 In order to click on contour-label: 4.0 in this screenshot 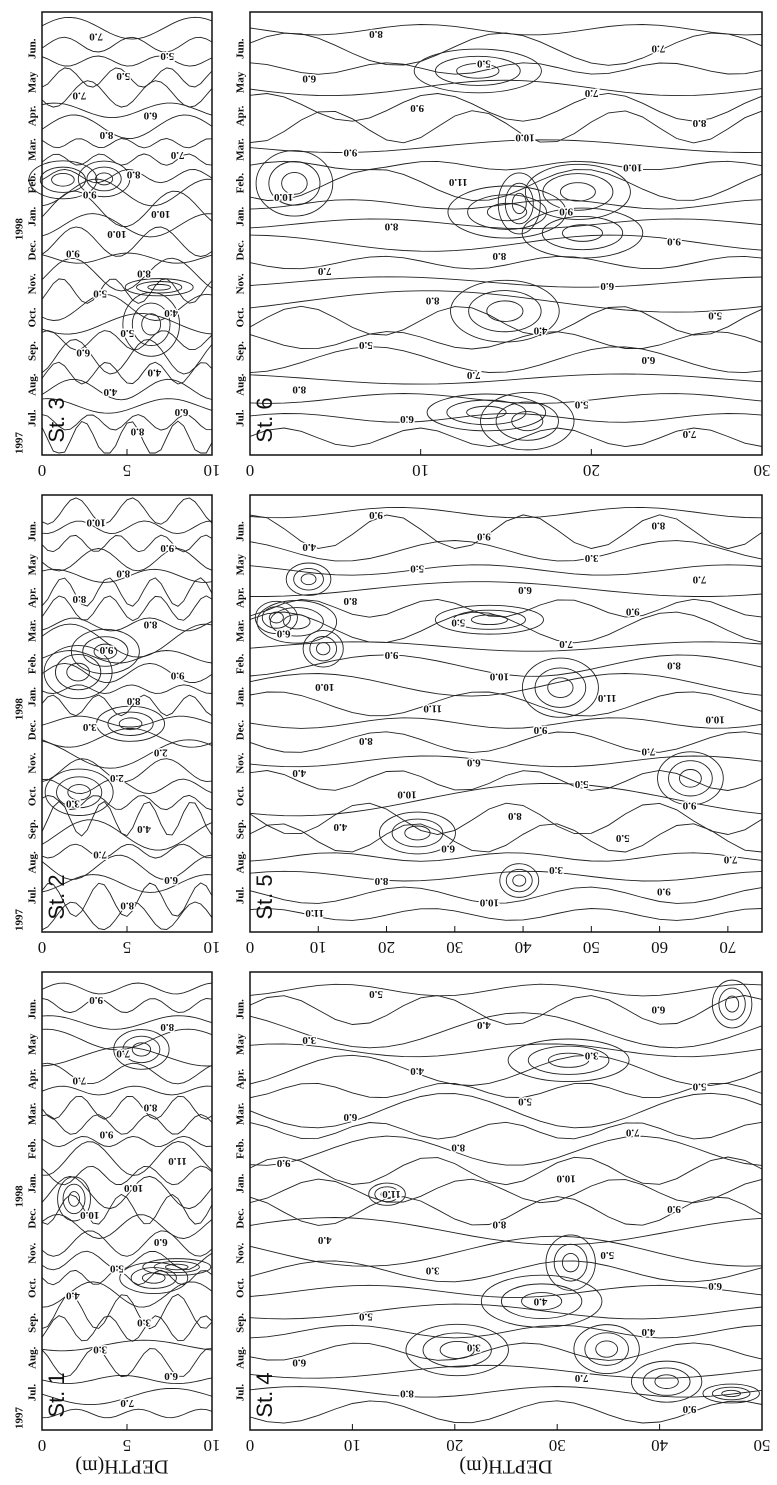, I will do `click(171, 313)`.